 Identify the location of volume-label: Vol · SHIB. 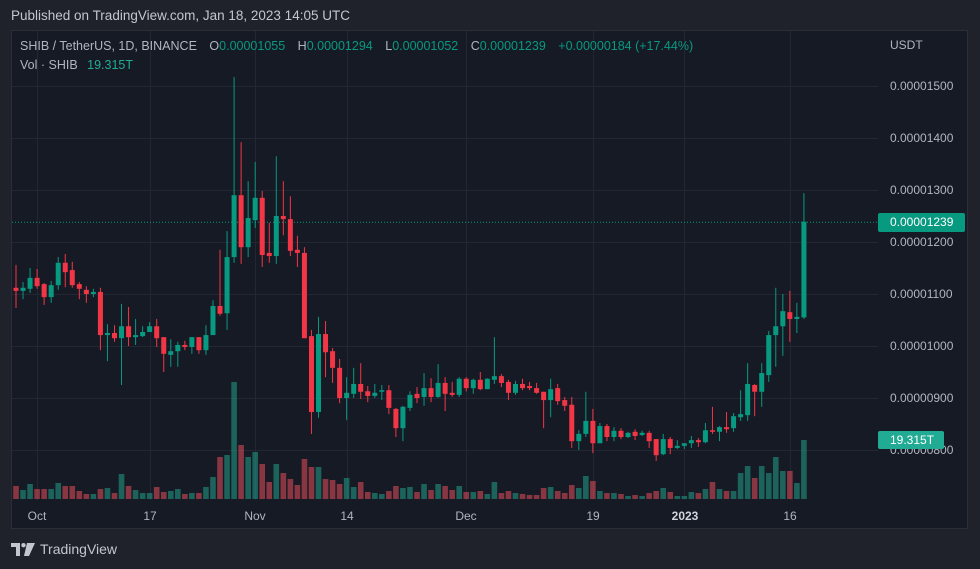
(49, 65).